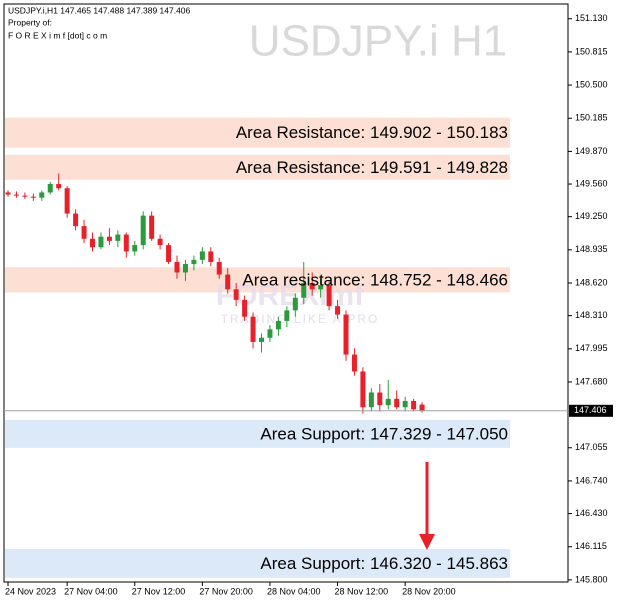 The width and height of the screenshot is (620, 606). What do you see at coordinates (591, 249) in the screenshot?
I see `y-tick-label: 148.935` at bounding box center [591, 249].